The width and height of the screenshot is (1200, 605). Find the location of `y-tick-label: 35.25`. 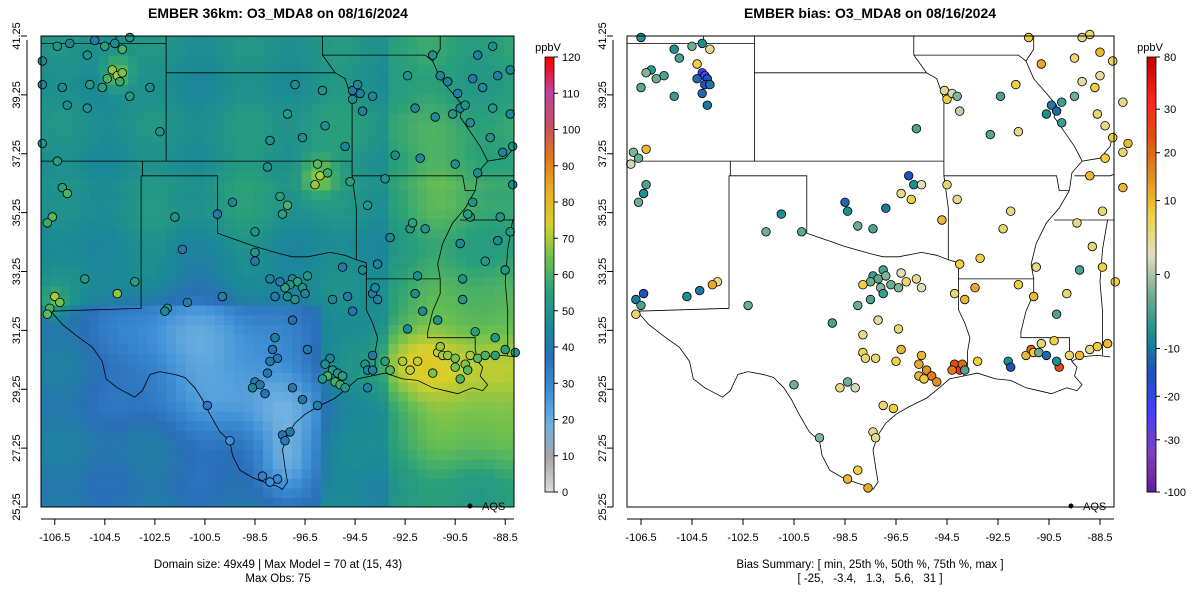

y-tick-label: 35.25 is located at coordinates (603, 213).